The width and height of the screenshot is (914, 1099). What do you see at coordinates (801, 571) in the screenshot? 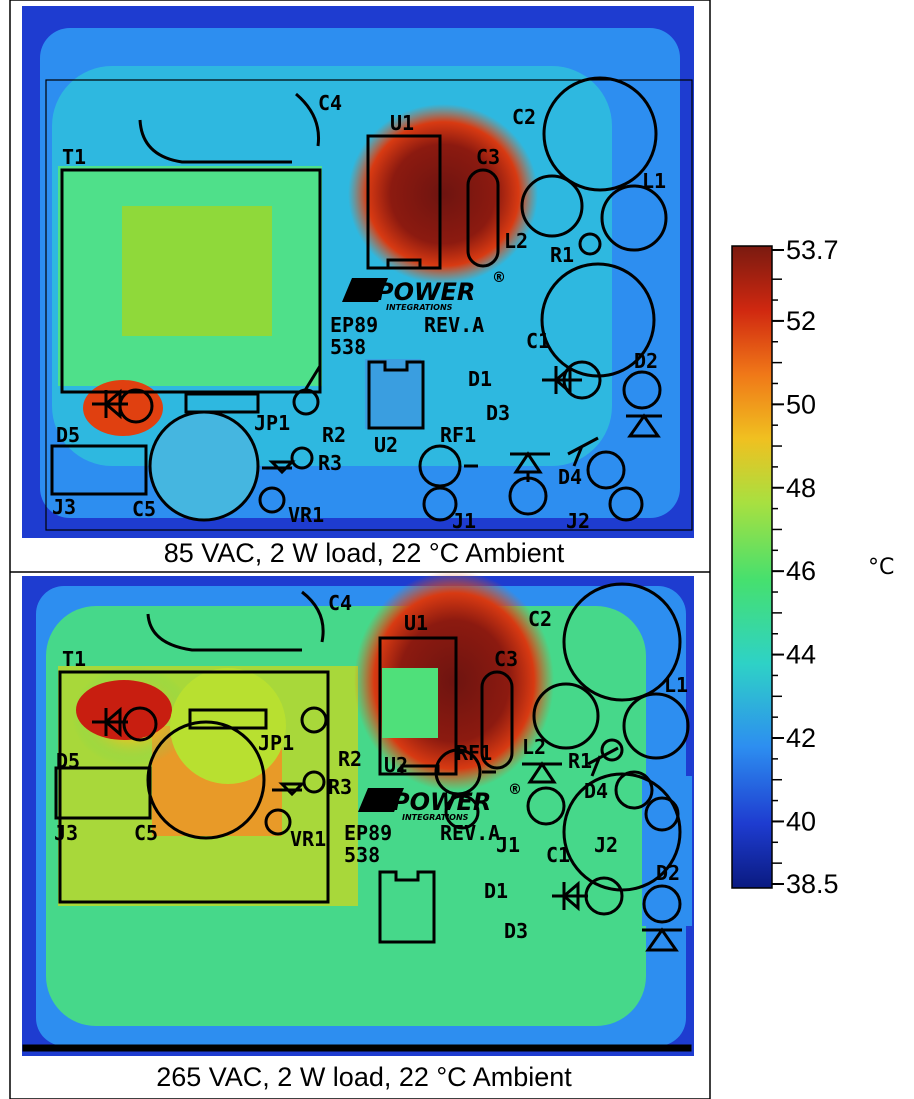
I see `colorbar-tick-label: 46` at bounding box center [801, 571].